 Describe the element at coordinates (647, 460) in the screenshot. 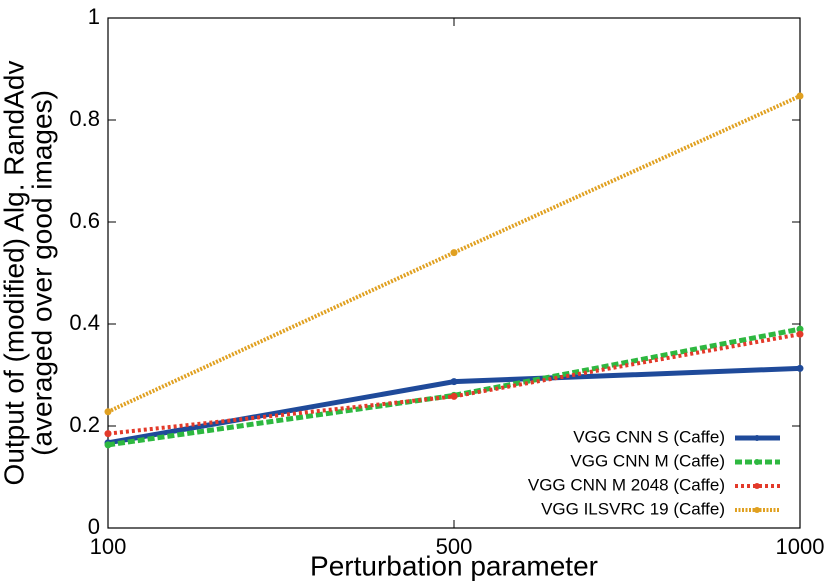

I see `legend-label: VGG CNN M (Caffe)` at that location.